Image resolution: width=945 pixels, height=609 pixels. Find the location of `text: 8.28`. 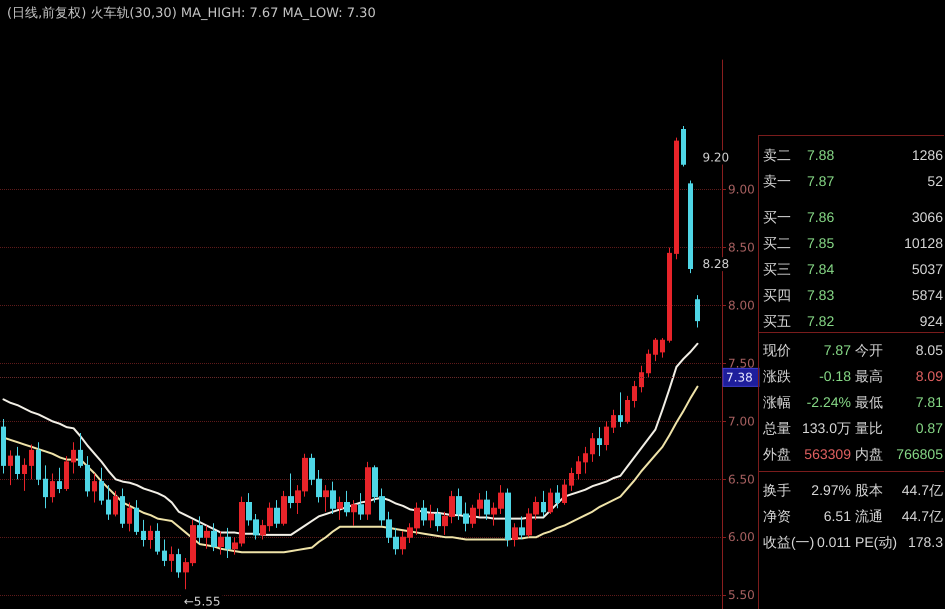

text: 8.28 is located at coordinates (716, 264).